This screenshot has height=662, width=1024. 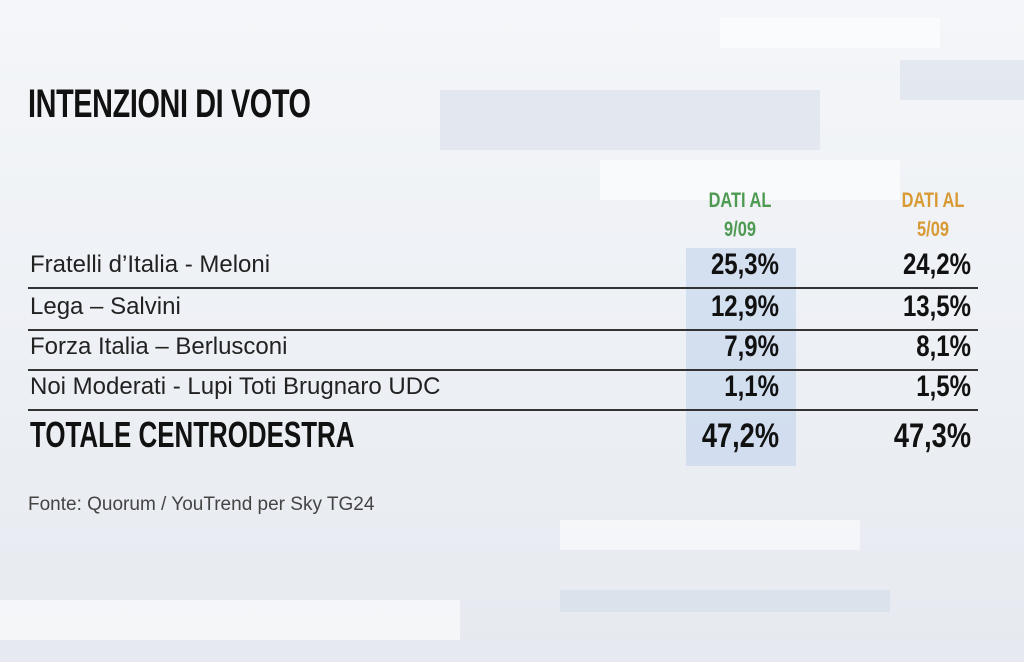 I want to click on row-value: 13,5%, so click(x=936, y=306).